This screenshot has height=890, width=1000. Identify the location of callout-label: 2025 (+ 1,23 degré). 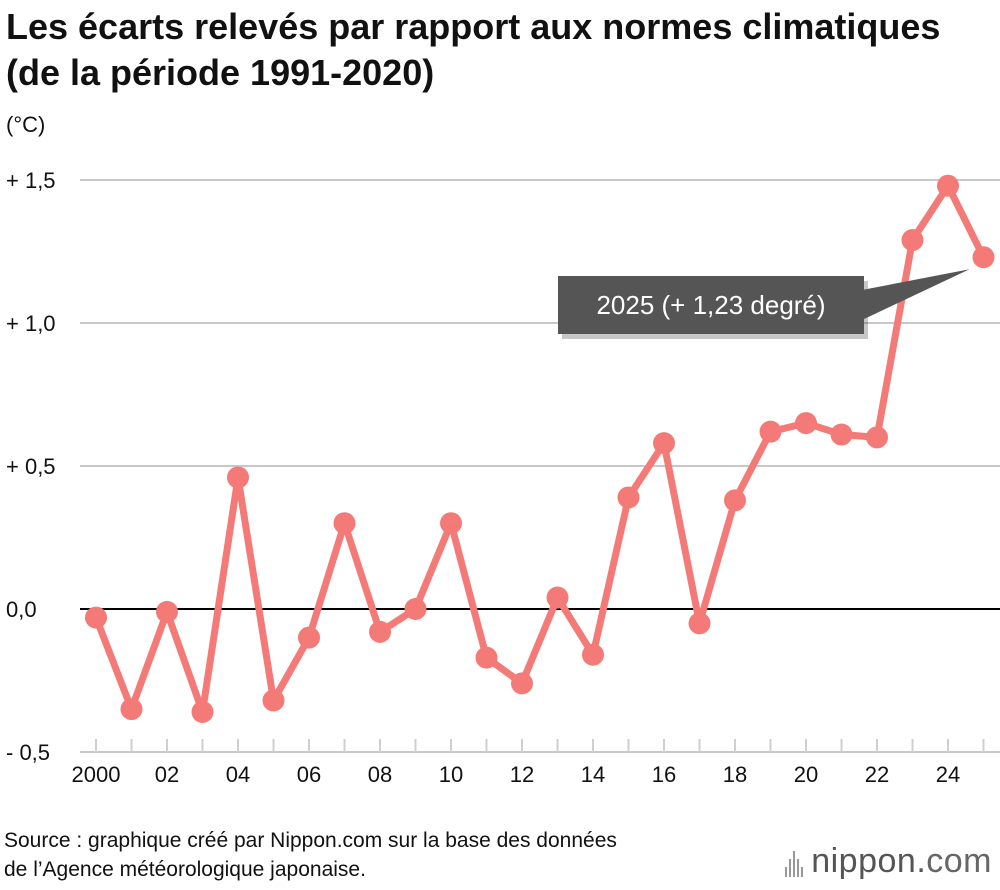
(710, 305).